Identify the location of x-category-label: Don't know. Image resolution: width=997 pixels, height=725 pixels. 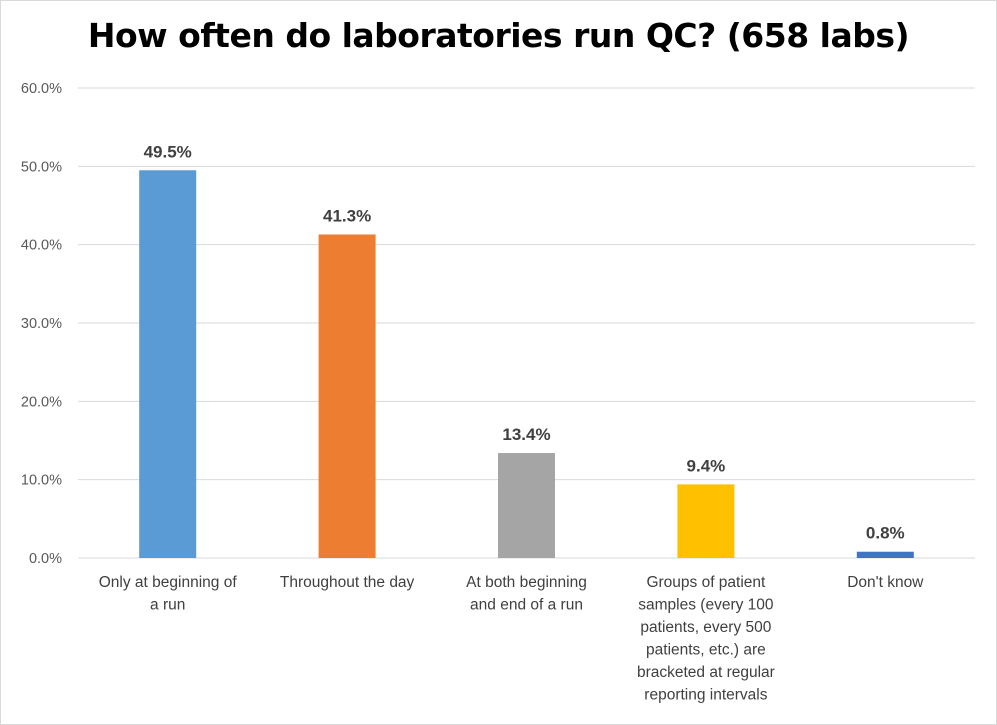
(885, 582).